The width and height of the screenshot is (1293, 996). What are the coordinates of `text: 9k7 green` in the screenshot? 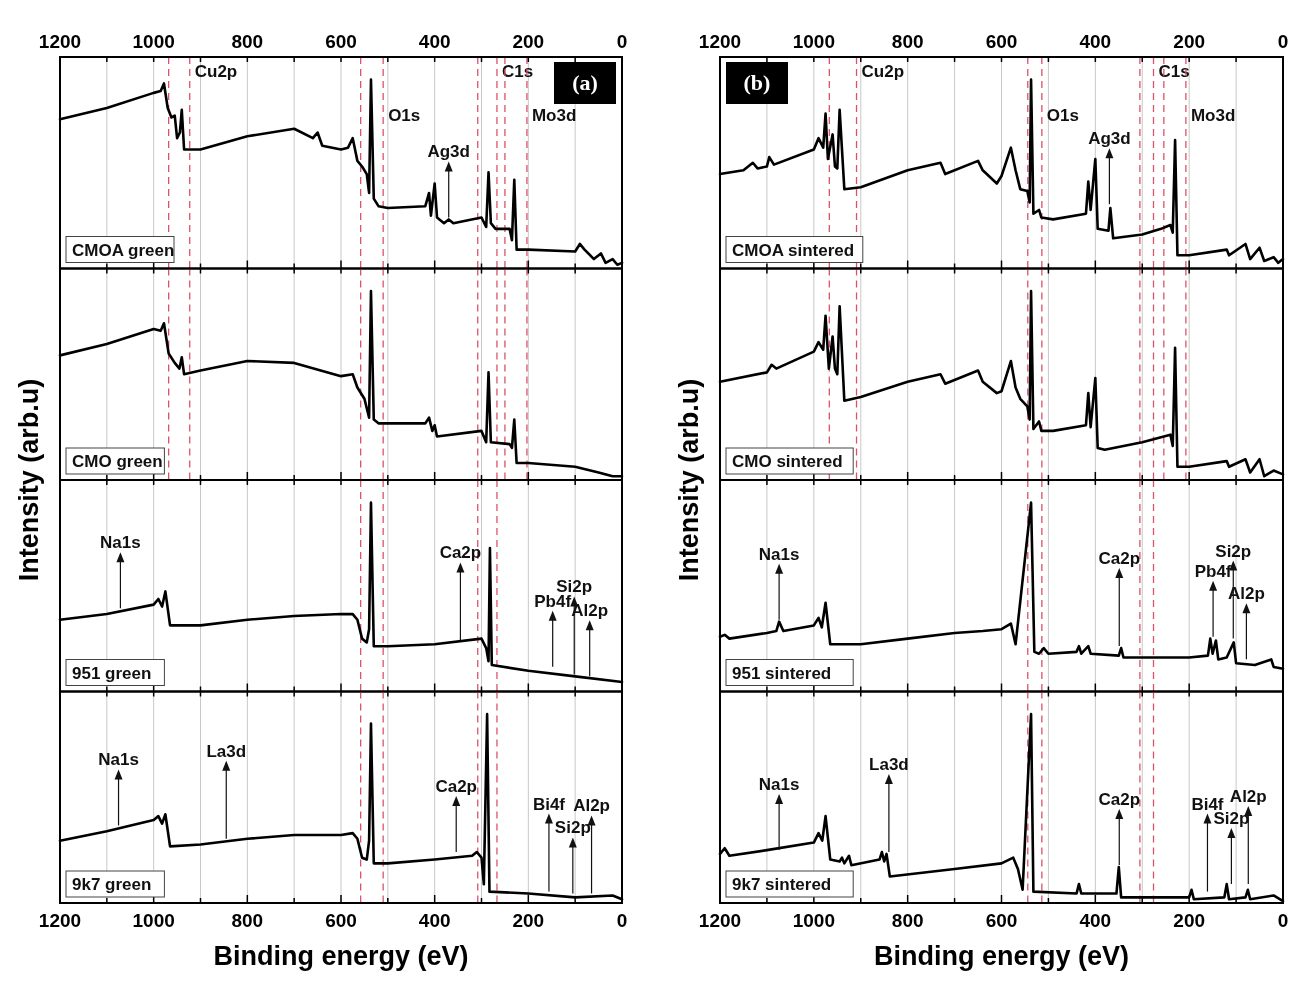 It's located at (112, 884).